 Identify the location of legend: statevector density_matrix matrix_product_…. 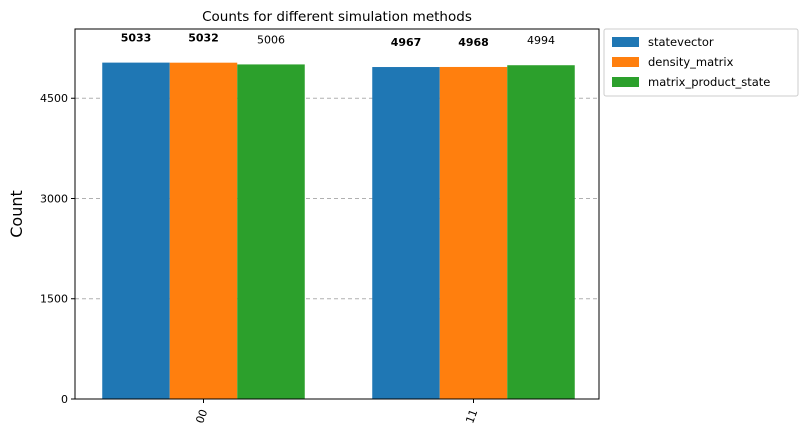
(701, 62).